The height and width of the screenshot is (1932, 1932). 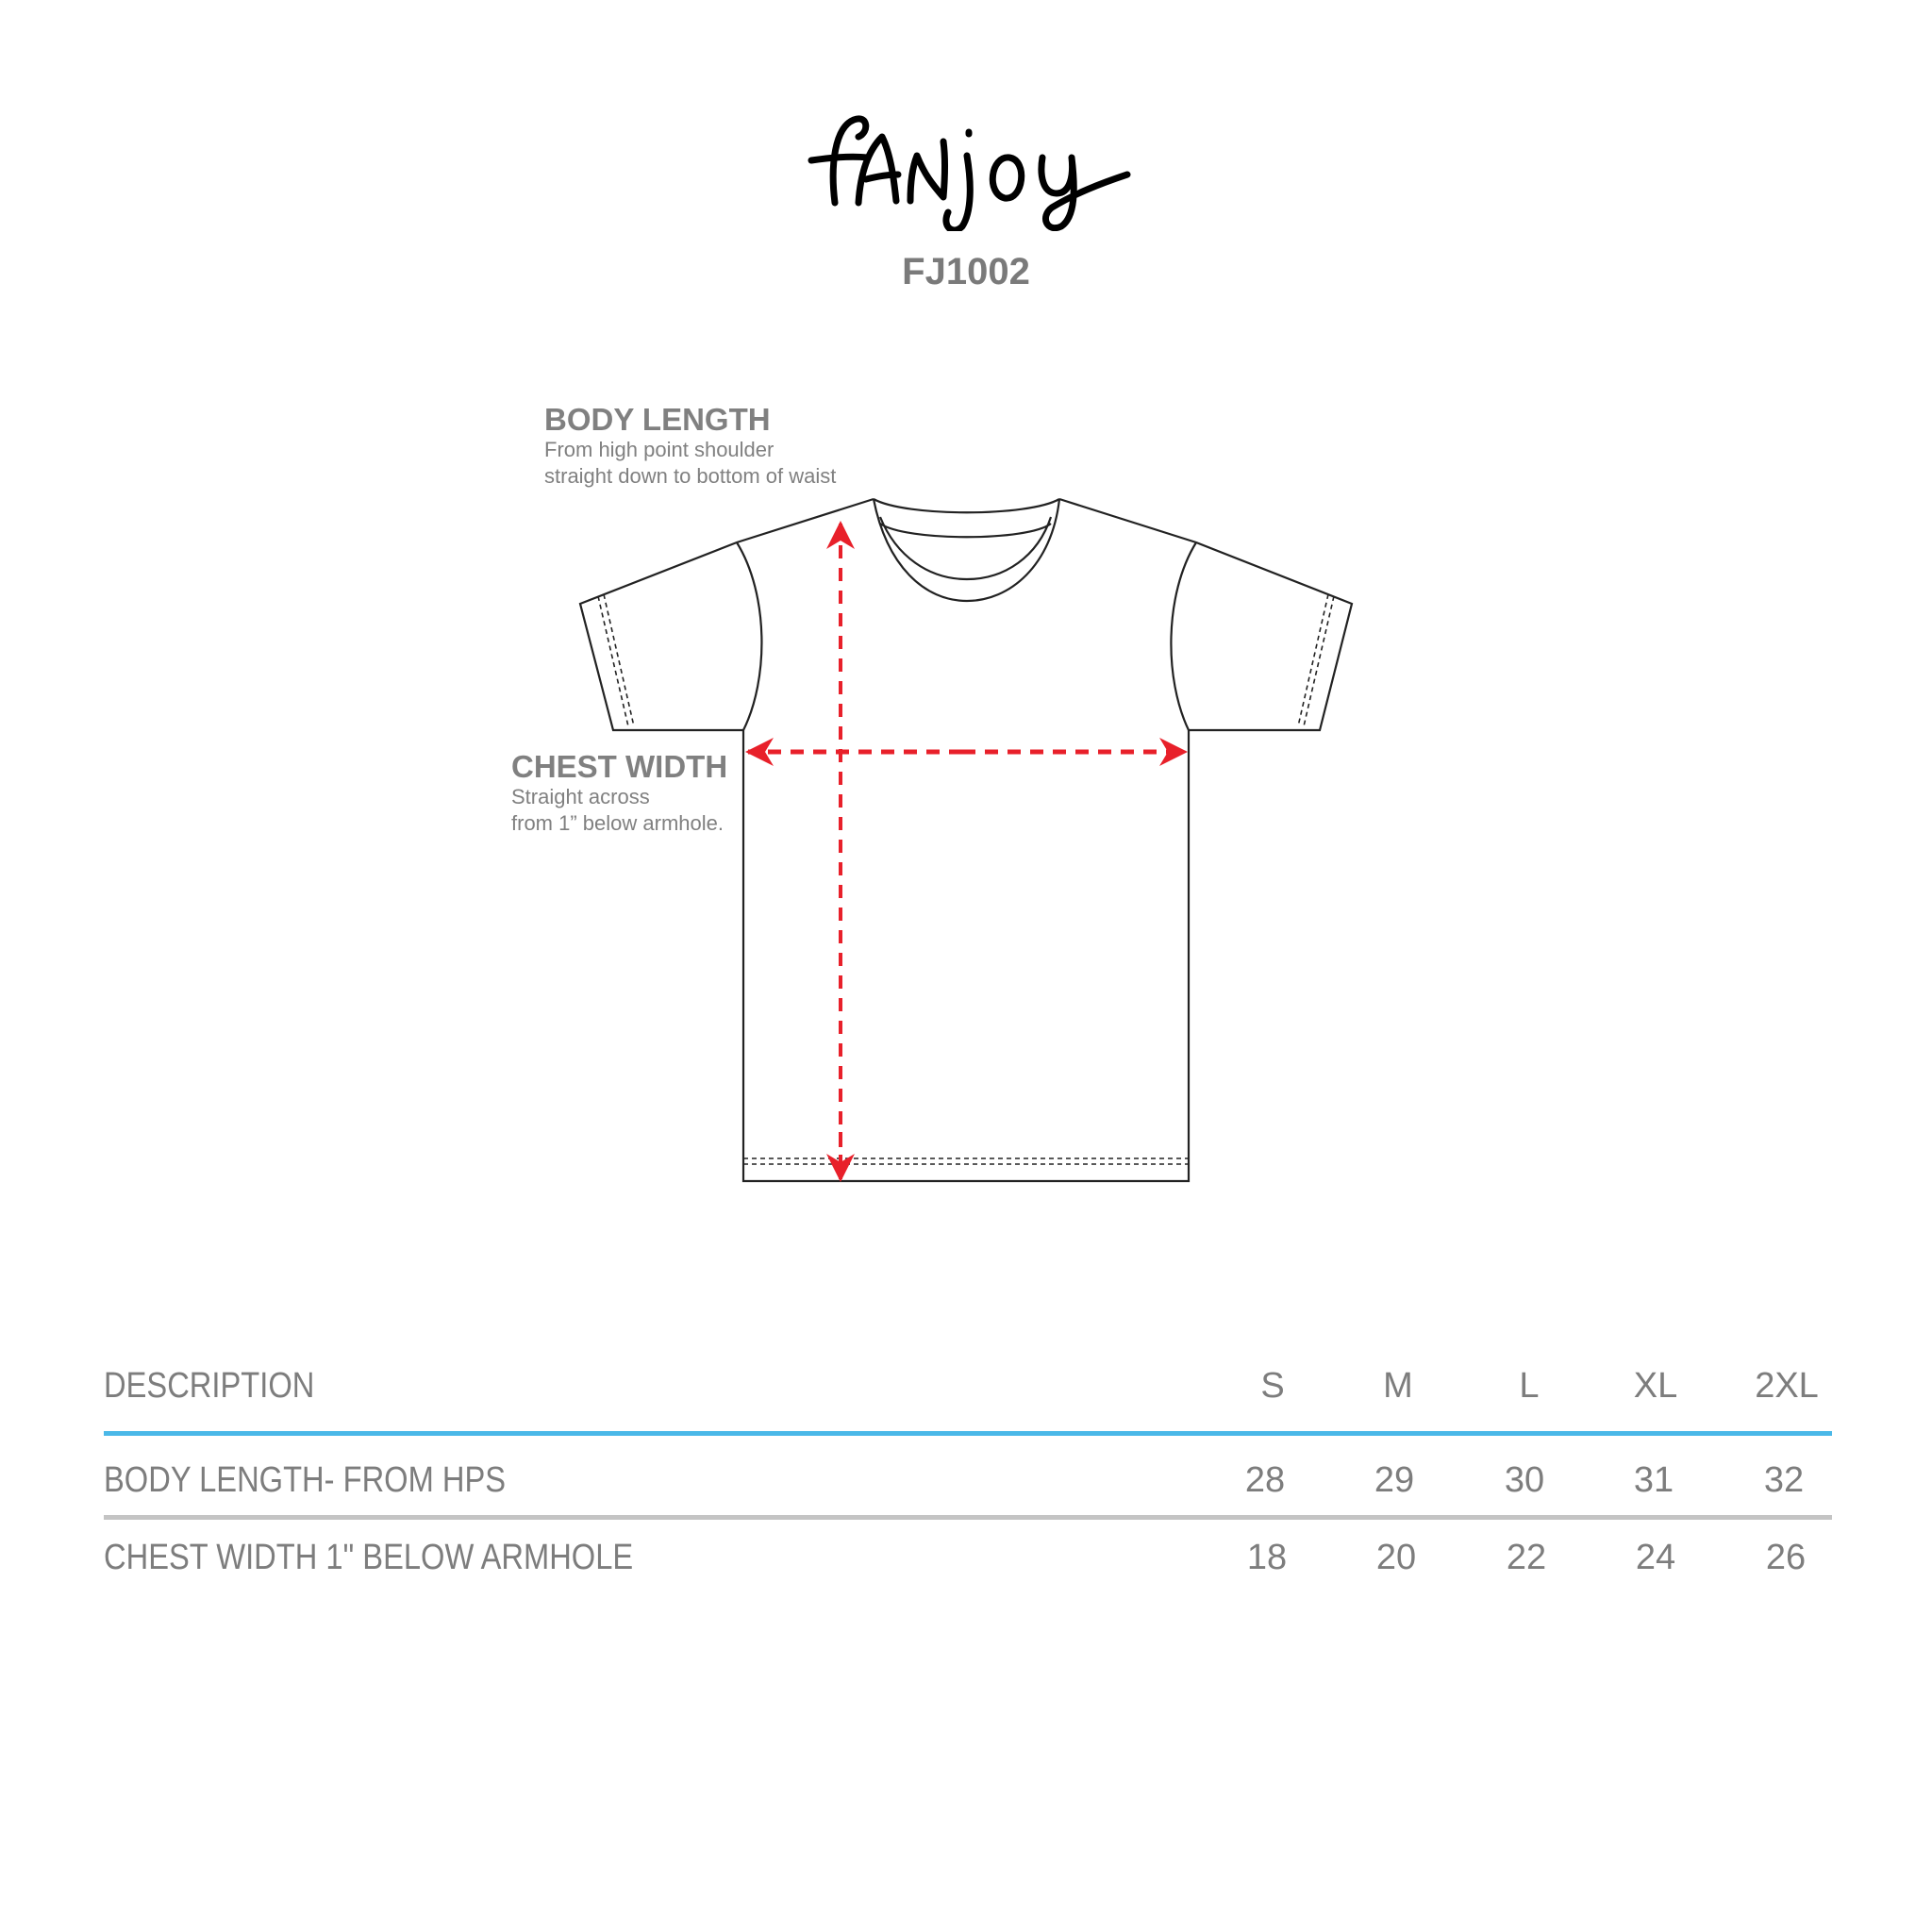 What do you see at coordinates (1787, 1386) in the screenshot?
I see `table-header-size: 2XL` at bounding box center [1787, 1386].